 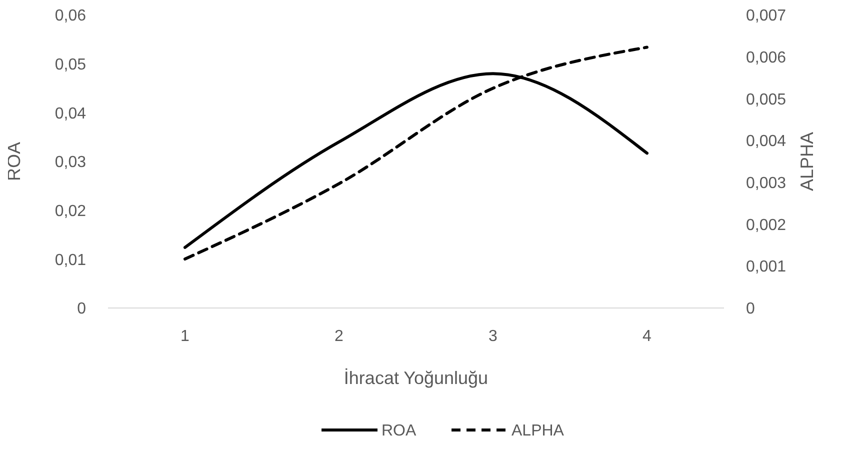 What do you see at coordinates (766, 267) in the screenshot?
I see `y2-tick-label: 0,001` at bounding box center [766, 267].